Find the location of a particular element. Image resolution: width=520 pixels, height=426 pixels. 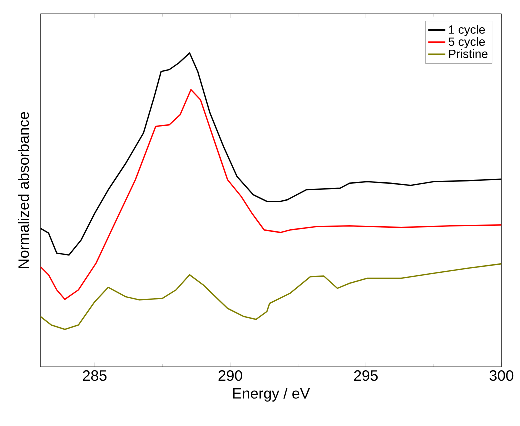

y-axis-title: Normalized absorbance is located at coordinates (24, 190).